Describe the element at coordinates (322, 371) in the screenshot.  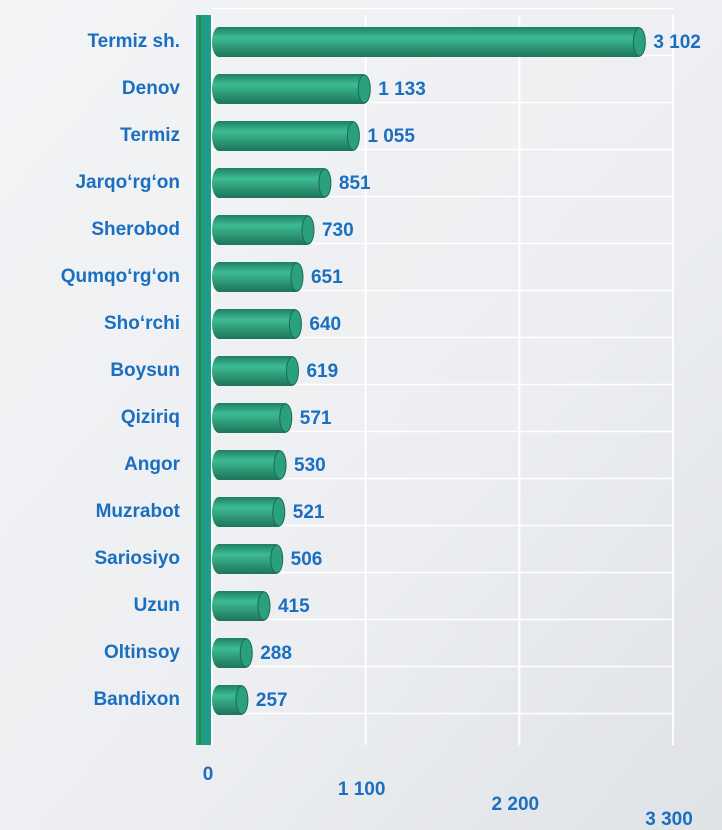
I see `value-label: 619` at that location.